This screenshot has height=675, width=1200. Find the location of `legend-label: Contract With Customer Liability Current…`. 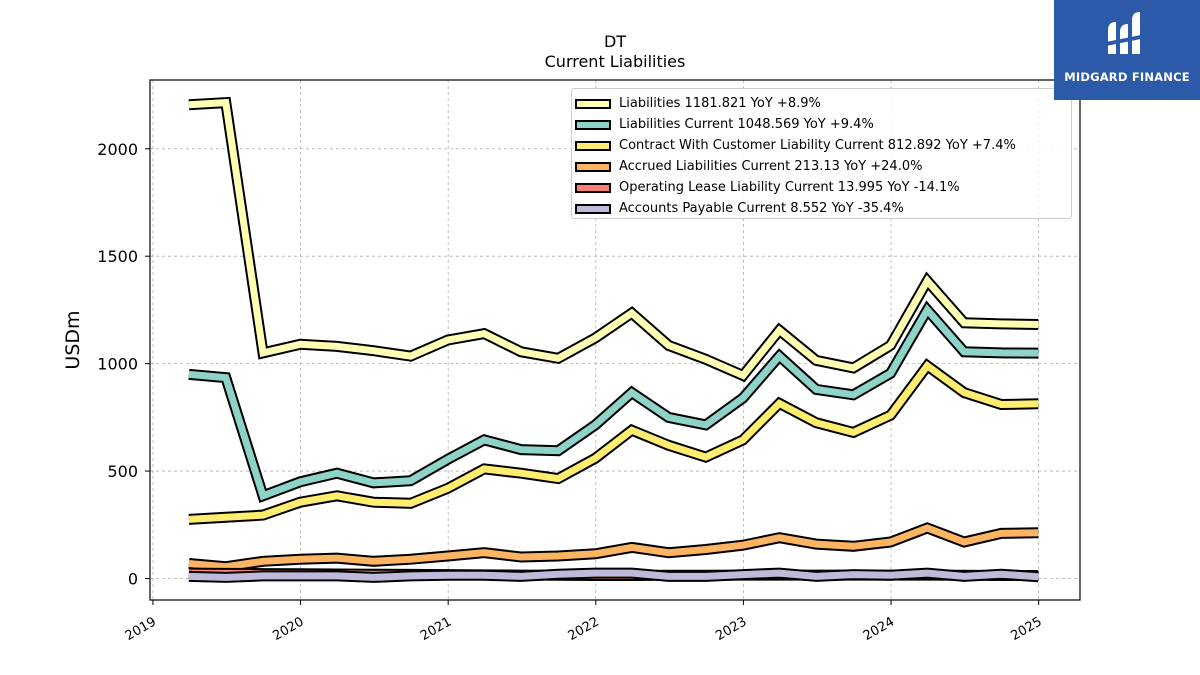

legend-label: Contract With Customer Liability Current… is located at coordinates (817, 145).